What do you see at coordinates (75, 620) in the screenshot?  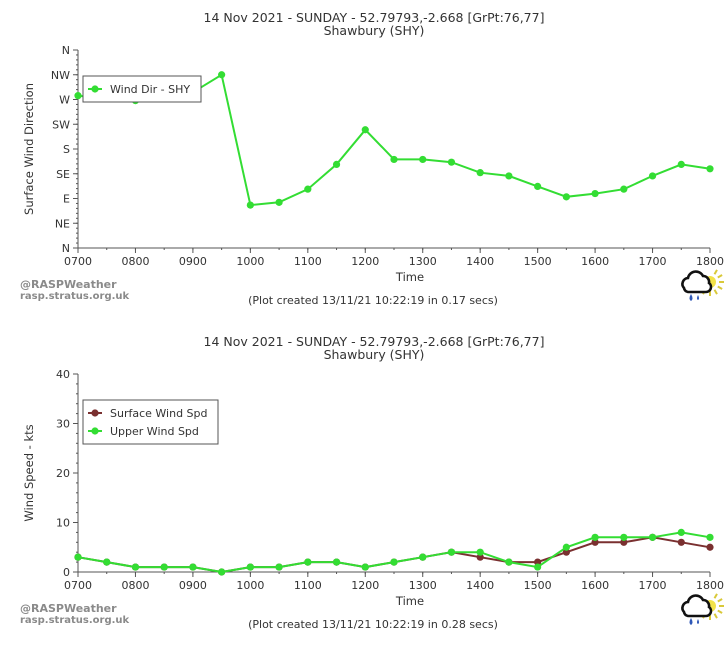 I see `credit-line2: rasp.stratus.org.uk` at bounding box center [75, 620].